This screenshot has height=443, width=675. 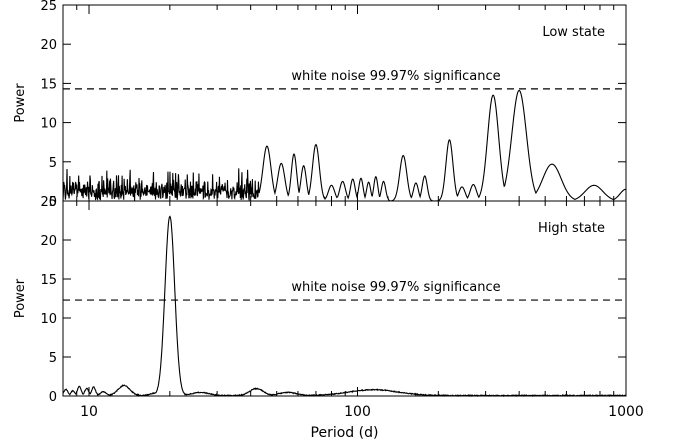 What do you see at coordinates (571, 228) in the screenshot?
I see `high-state-label: High state` at bounding box center [571, 228].